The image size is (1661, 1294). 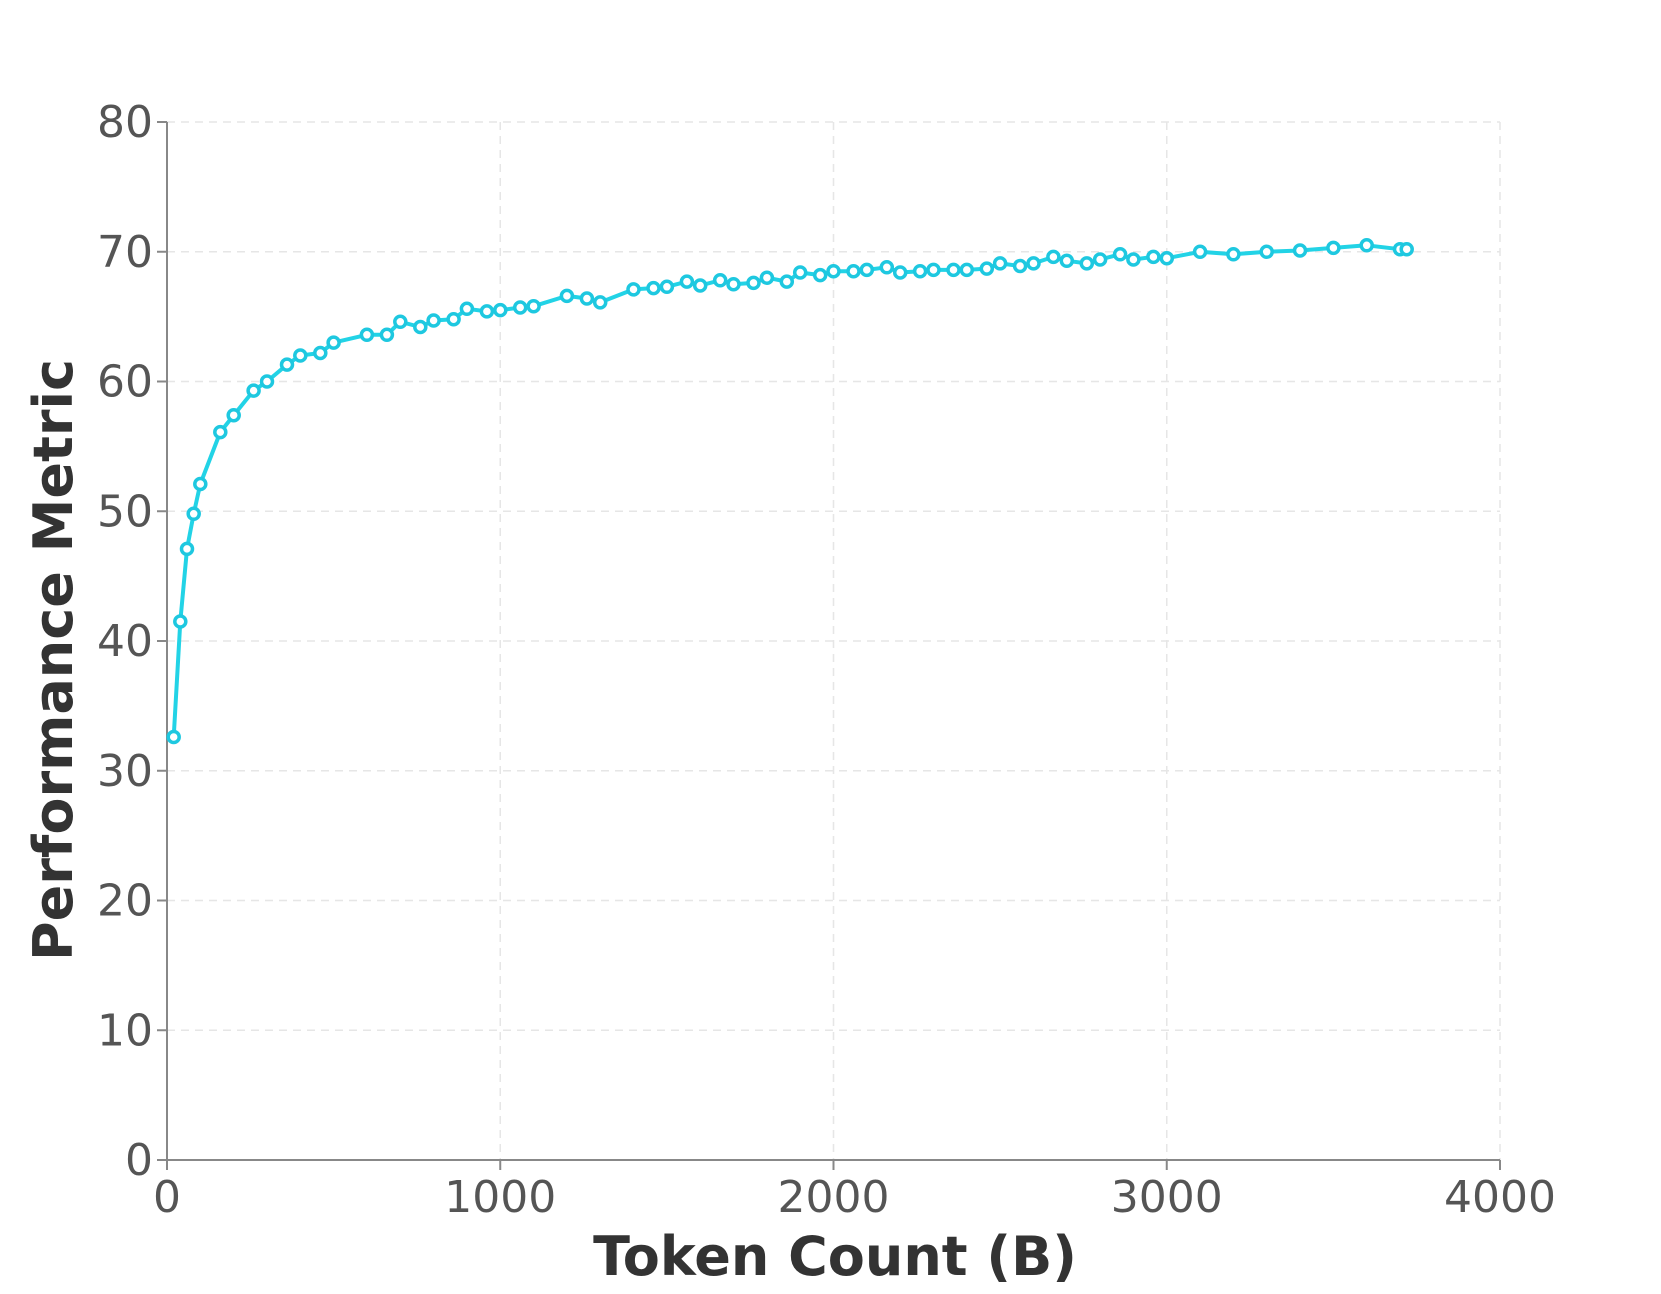 What do you see at coordinates (125, 122) in the screenshot?
I see `y-tick-label: 80` at bounding box center [125, 122].